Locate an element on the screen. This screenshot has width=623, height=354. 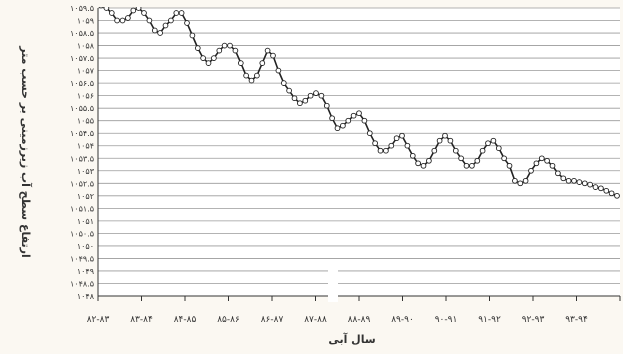
y-tick-label: ۱۰۵۱.۵ is located at coordinates (82, 208).